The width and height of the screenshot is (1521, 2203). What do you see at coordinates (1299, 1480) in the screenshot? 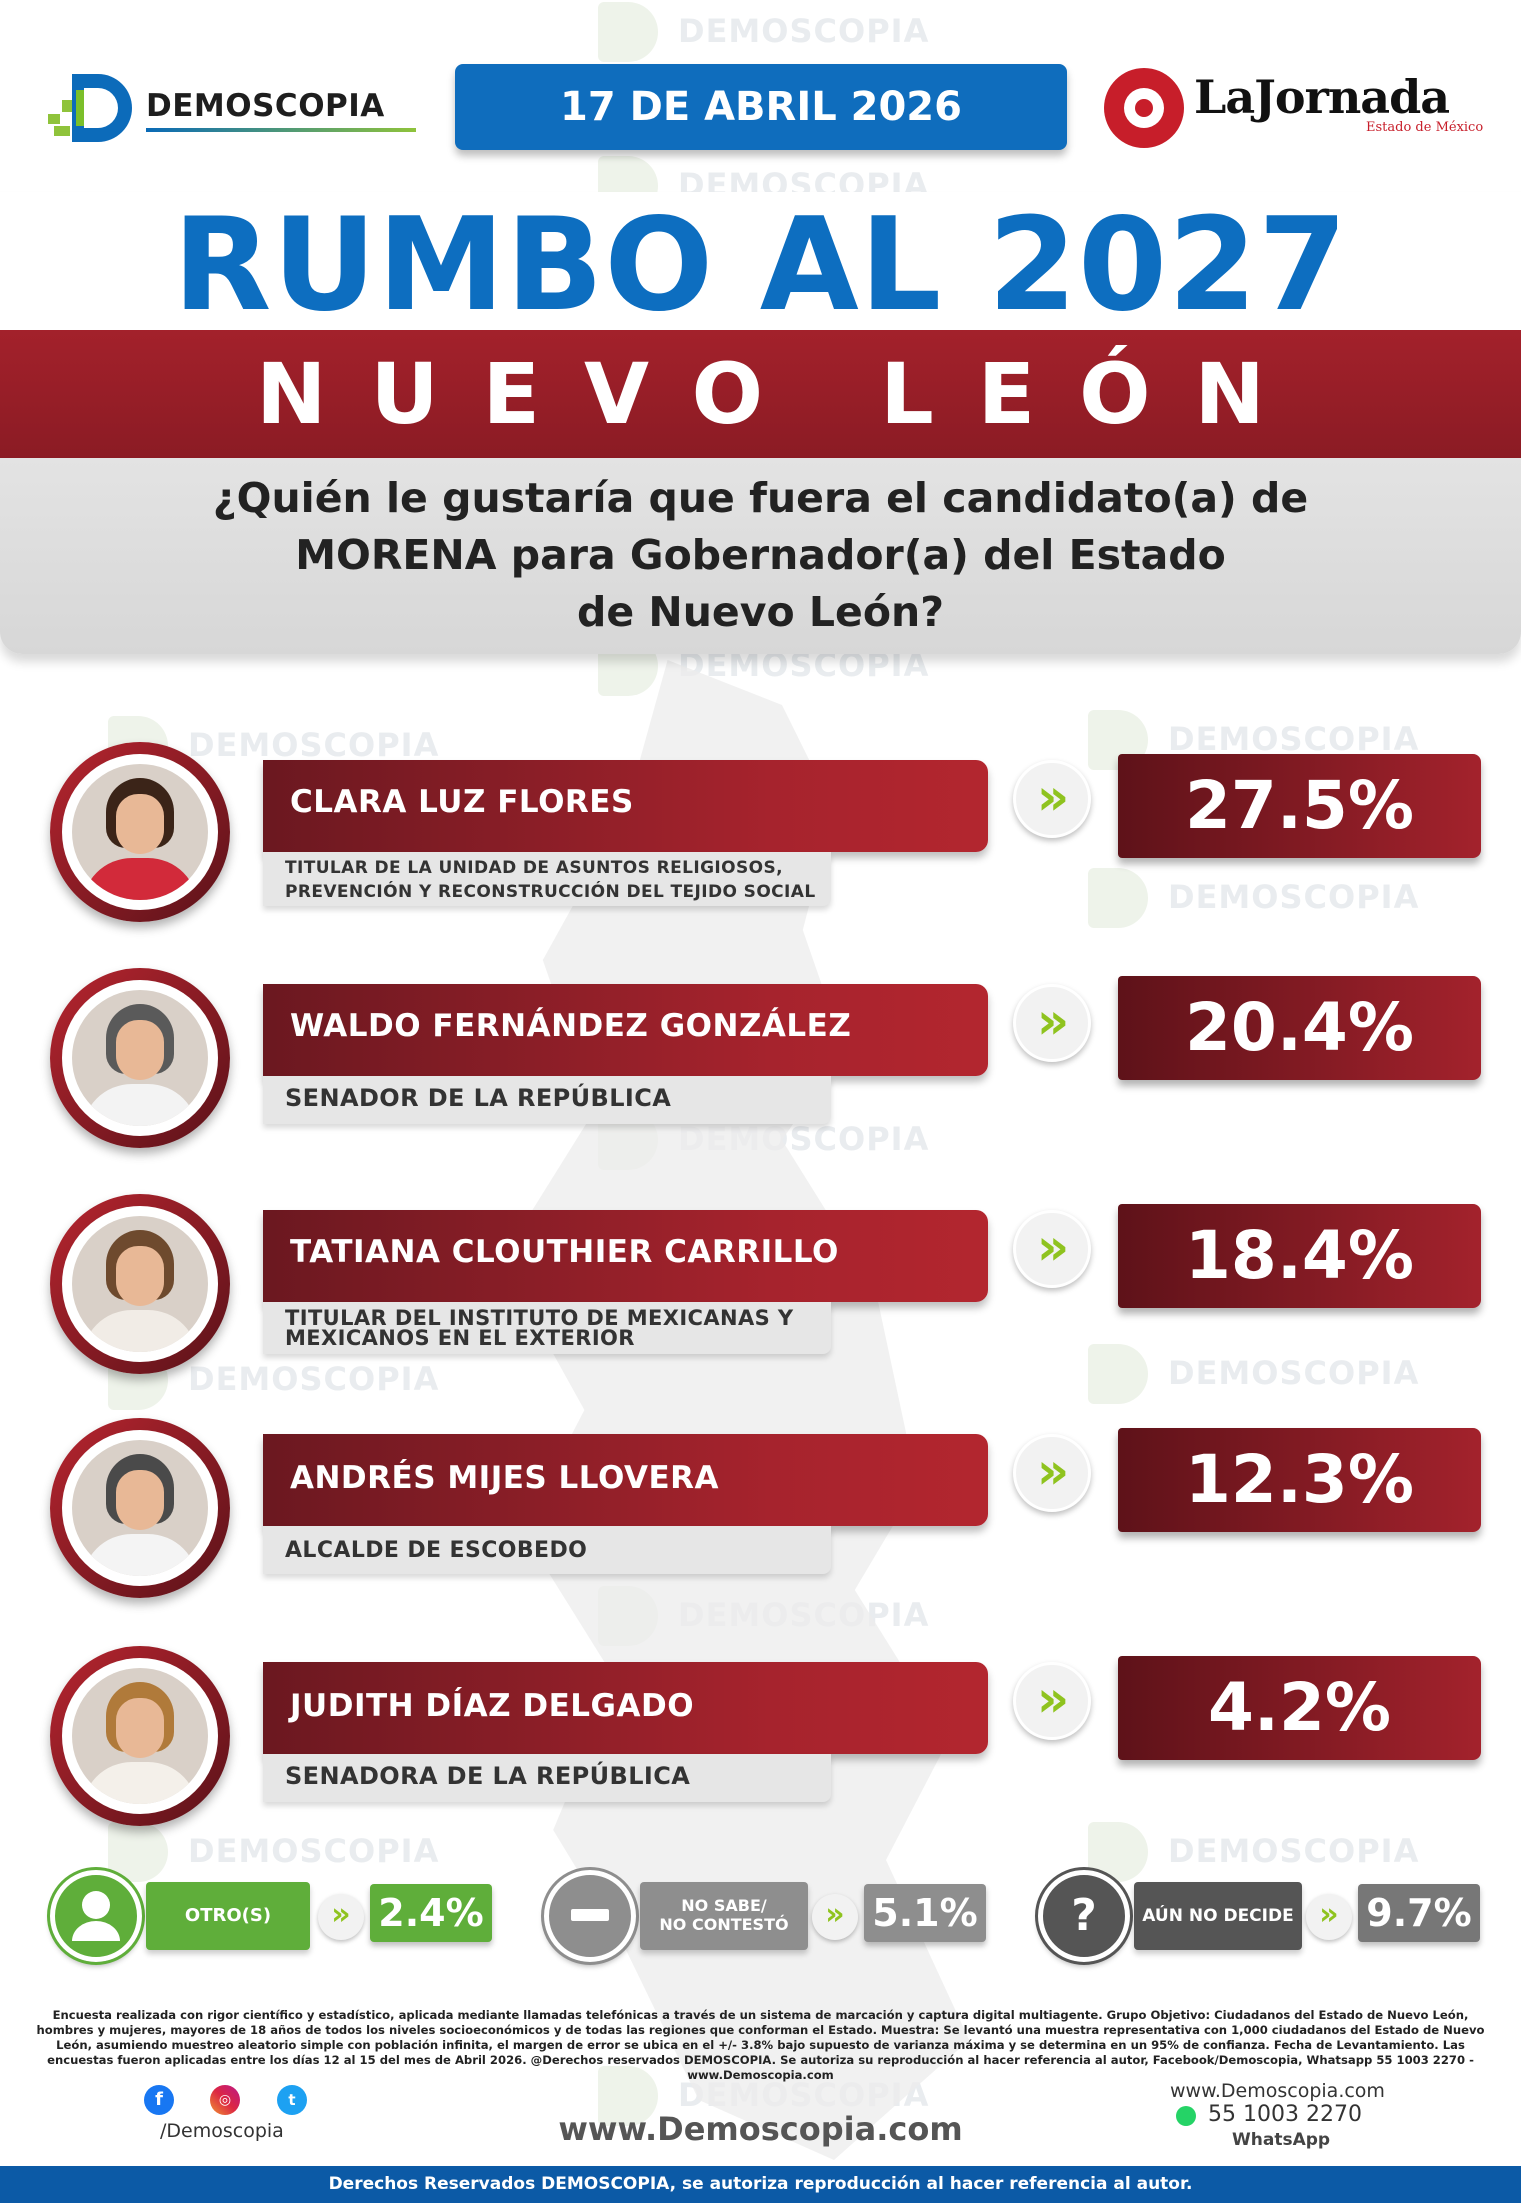
I see `percentage-value: 12.3%` at bounding box center [1299, 1480].